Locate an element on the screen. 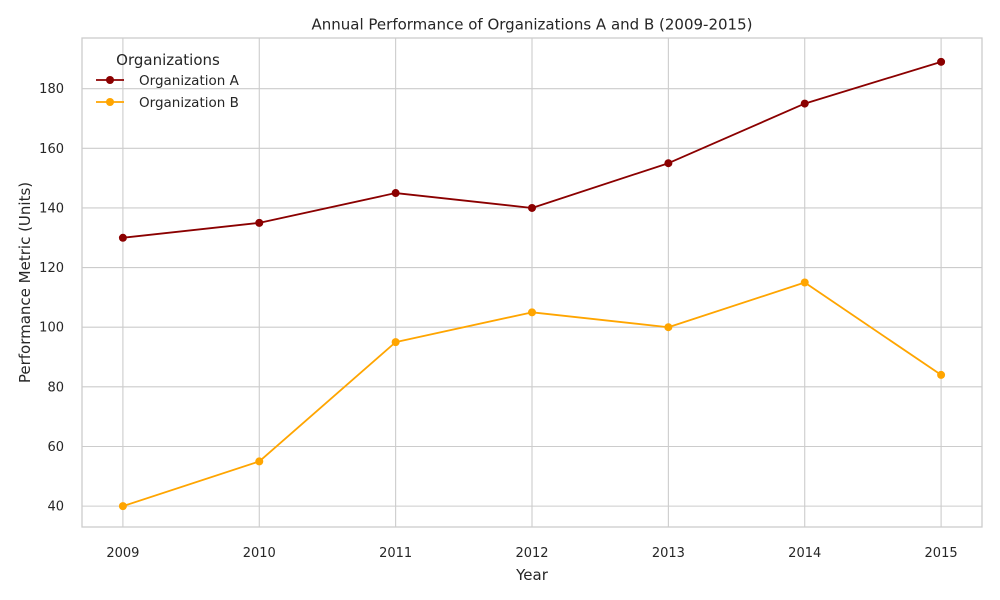  x-axis-label: Year is located at coordinates (532, 575).